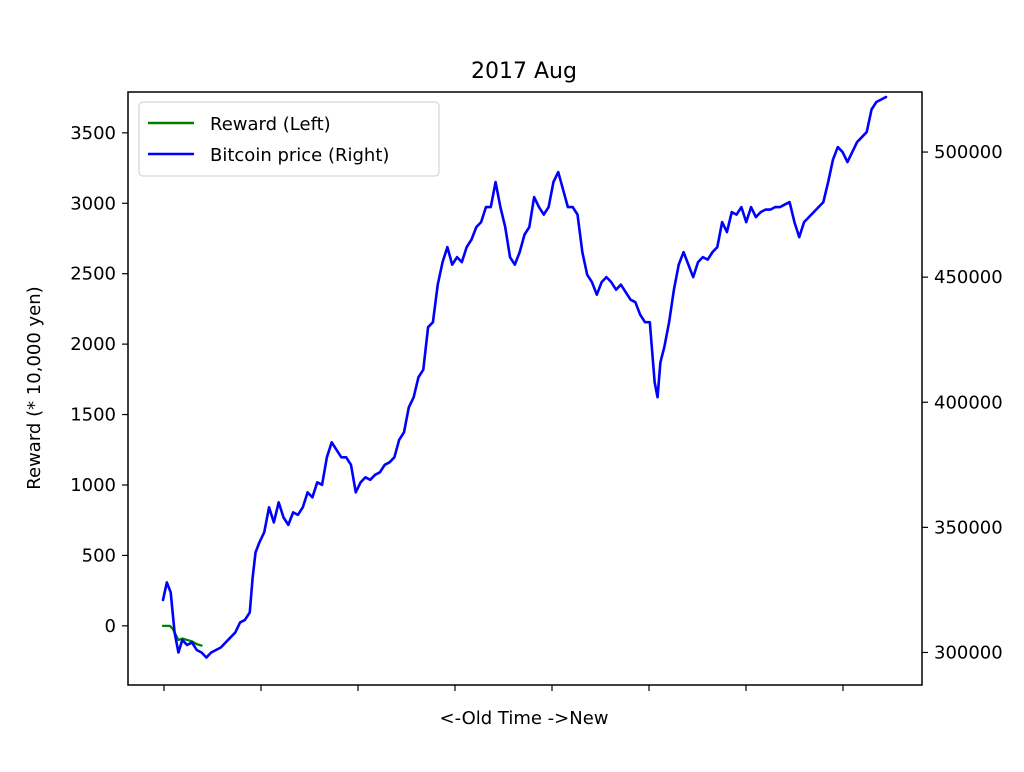 This screenshot has width=1024, height=772. Describe the element at coordinates (968, 402) in the screenshot. I see `right-y-tick-label: 400000` at that location.